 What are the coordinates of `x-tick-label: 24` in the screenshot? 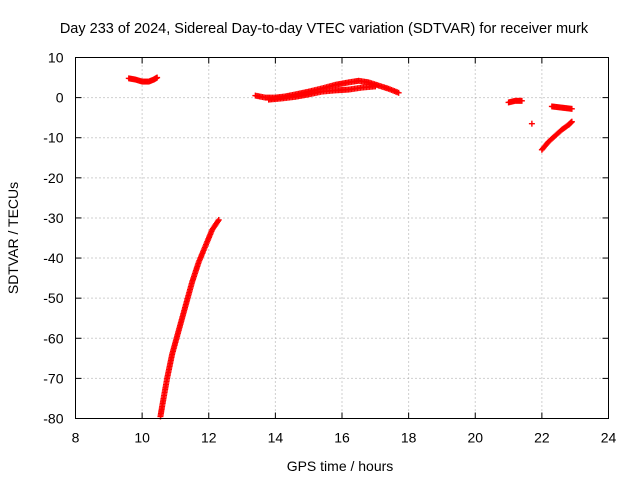 It's located at (609, 438).